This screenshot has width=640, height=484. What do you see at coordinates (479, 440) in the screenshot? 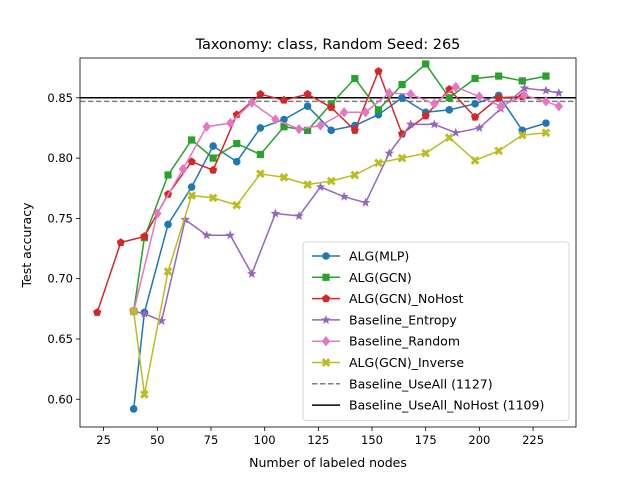
I see `x-tick-label: 200` at bounding box center [479, 440].